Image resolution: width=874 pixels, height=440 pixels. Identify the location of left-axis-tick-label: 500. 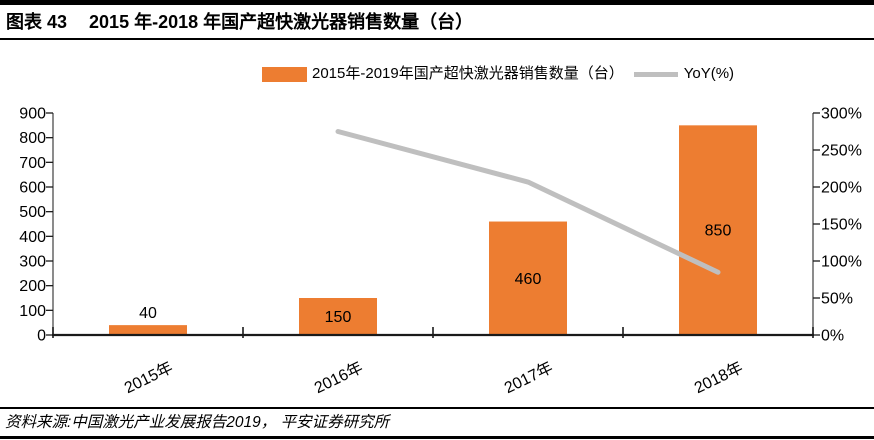
(32, 212).